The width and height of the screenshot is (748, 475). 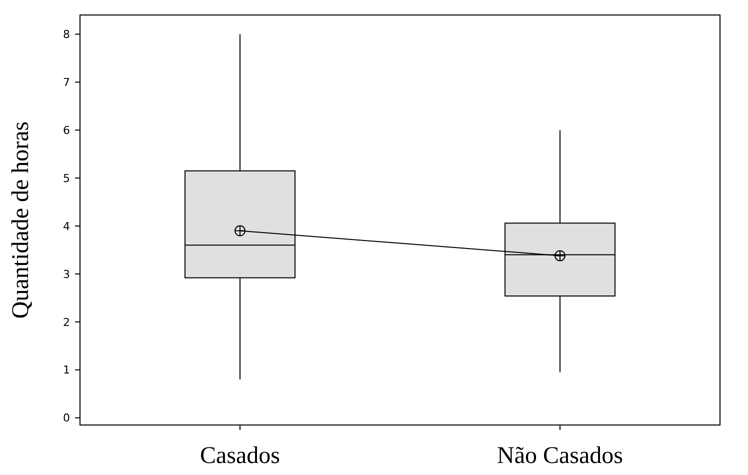 What do you see at coordinates (66, 418) in the screenshot?
I see `y-tick-label: 0` at bounding box center [66, 418].